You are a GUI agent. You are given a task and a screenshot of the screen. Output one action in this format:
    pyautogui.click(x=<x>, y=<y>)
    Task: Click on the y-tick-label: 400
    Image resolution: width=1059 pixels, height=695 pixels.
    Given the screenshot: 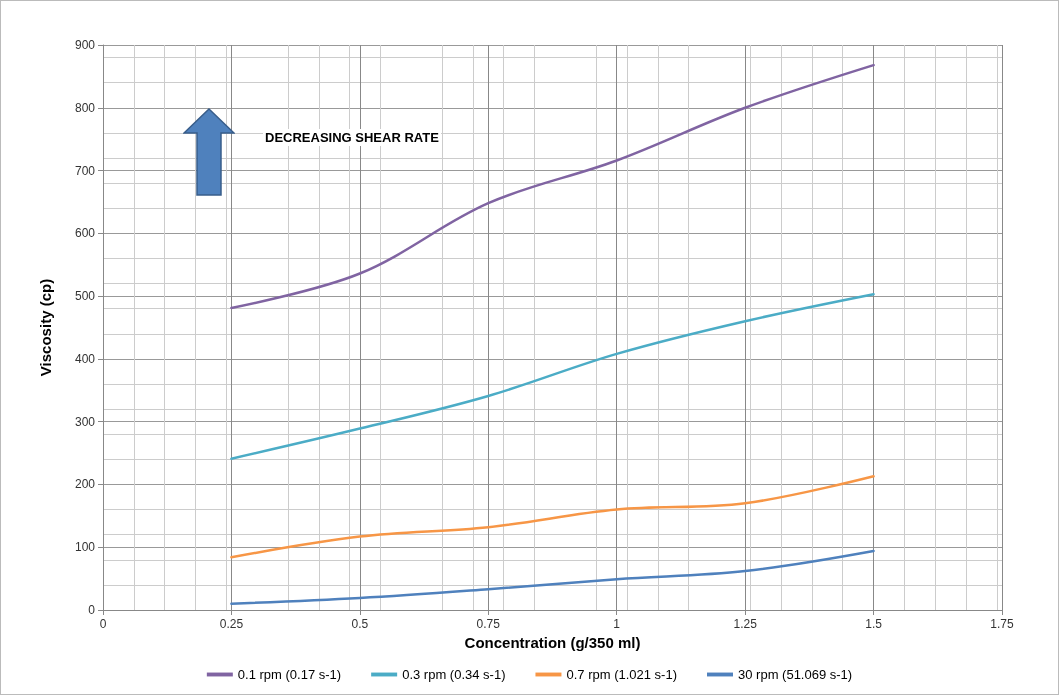 What is the action you would take?
    pyautogui.click(x=85, y=358)
    